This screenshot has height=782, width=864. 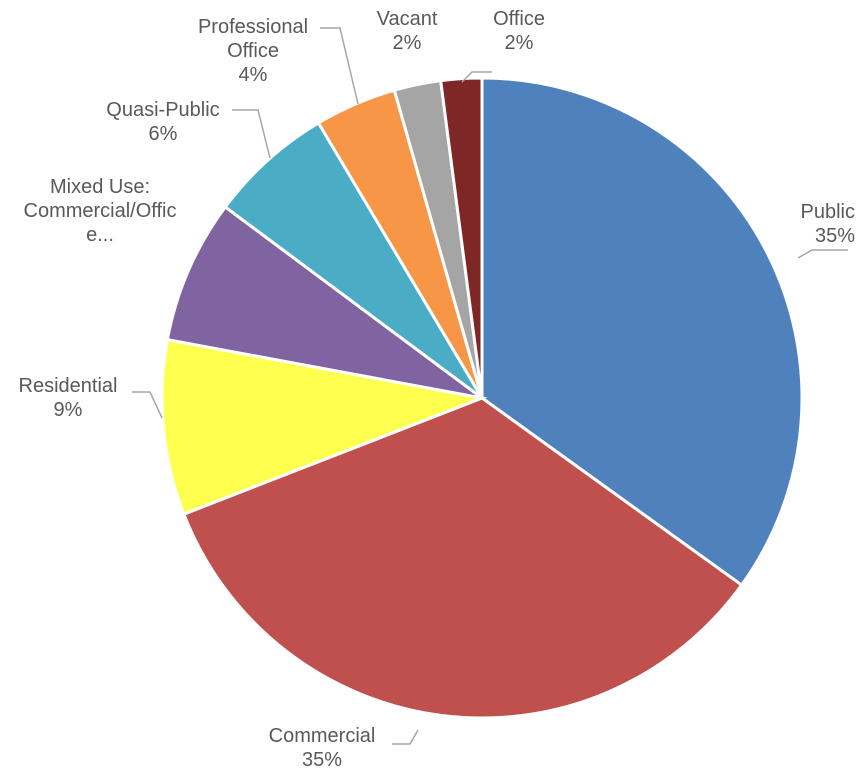 I want to click on slice-percent-0: 35%, so click(x=835, y=236).